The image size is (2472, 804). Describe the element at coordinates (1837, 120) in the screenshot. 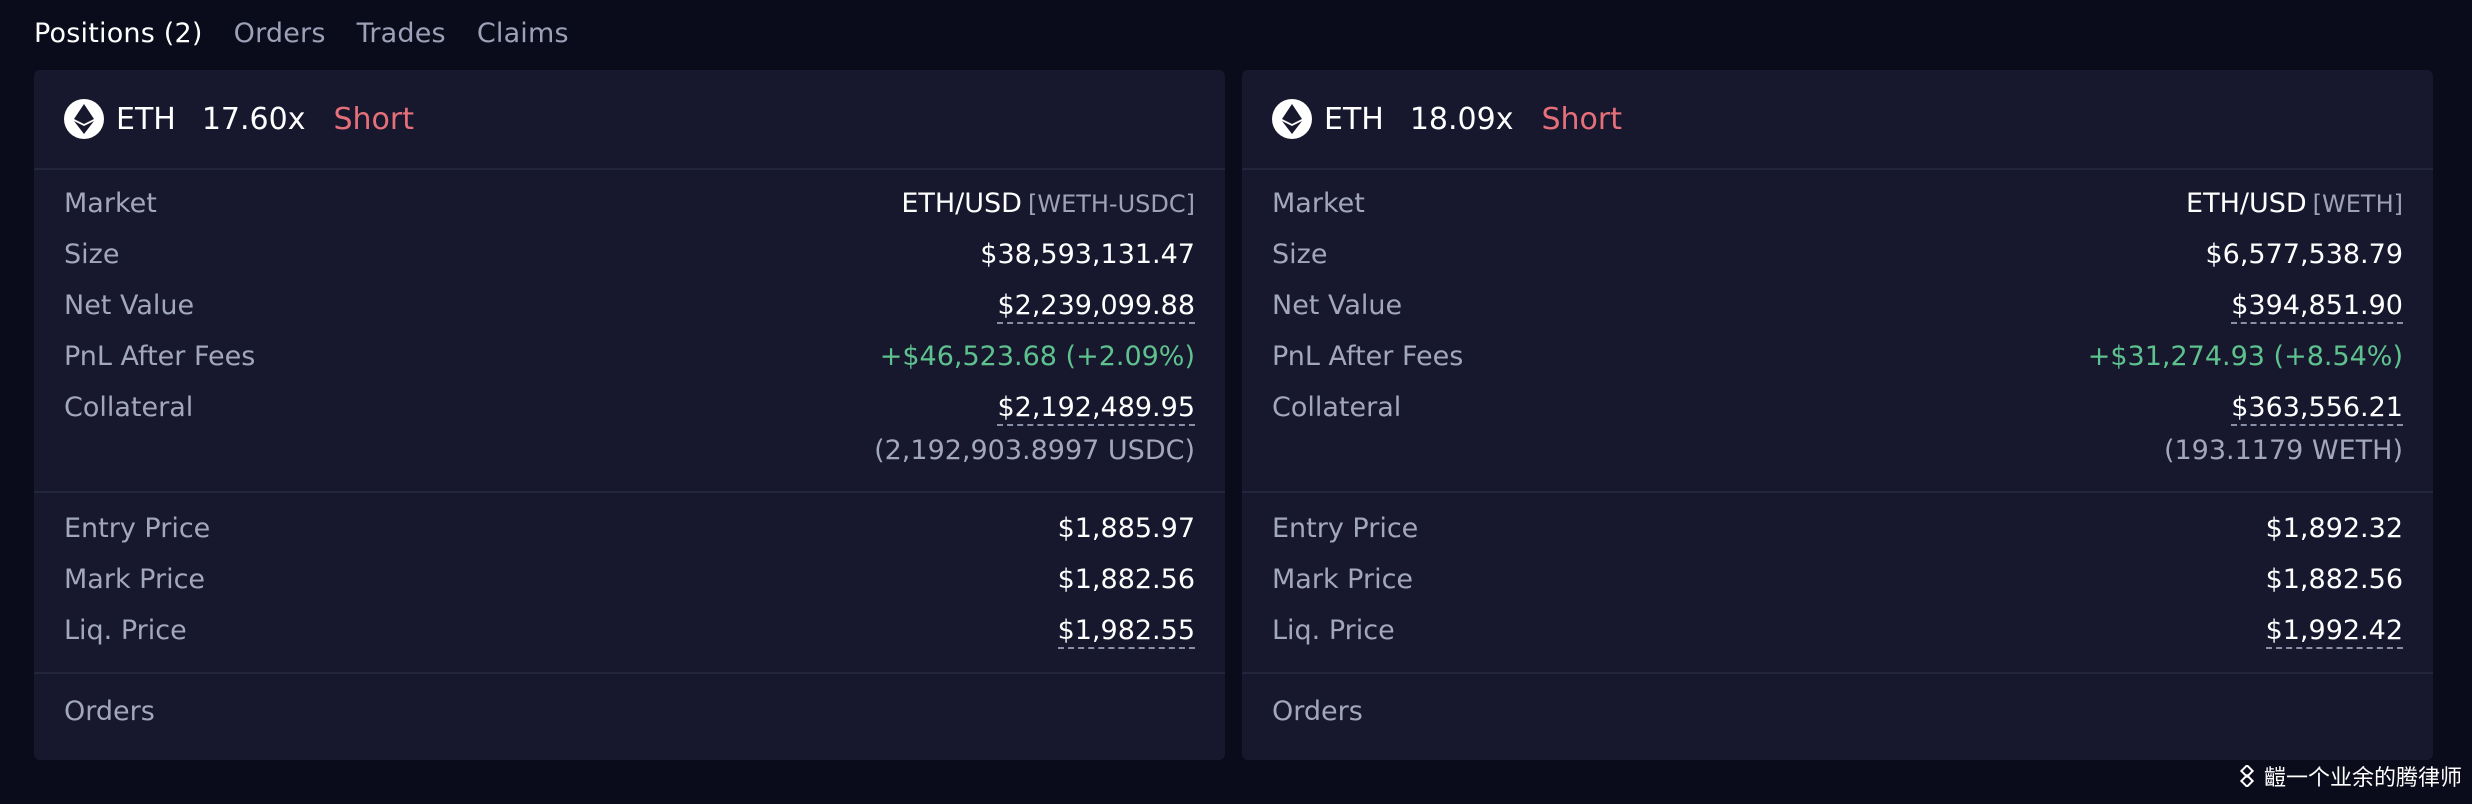

I see `position-header: ETH 18.09x Short` at that location.